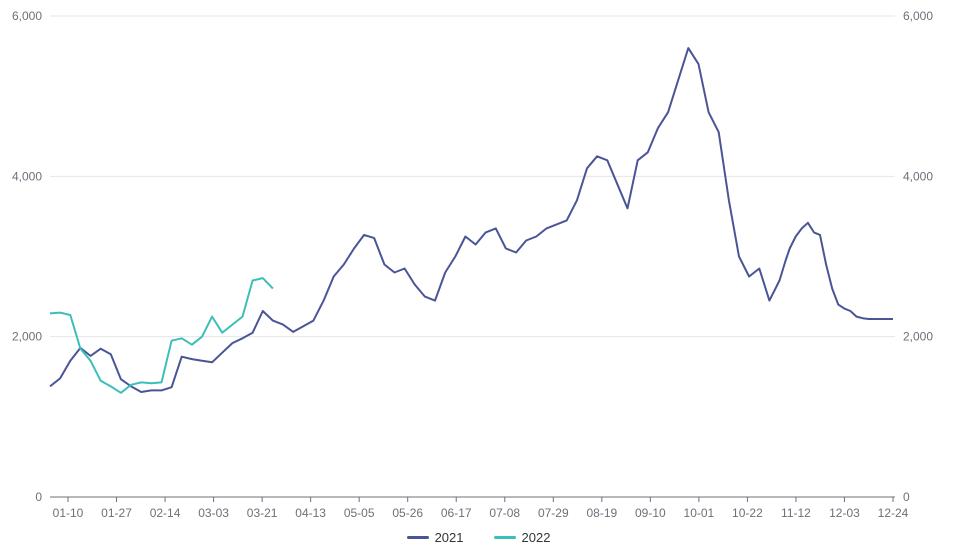  Describe the element at coordinates (650, 513) in the screenshot. I see `x-tick-label: 09-10` at that location.